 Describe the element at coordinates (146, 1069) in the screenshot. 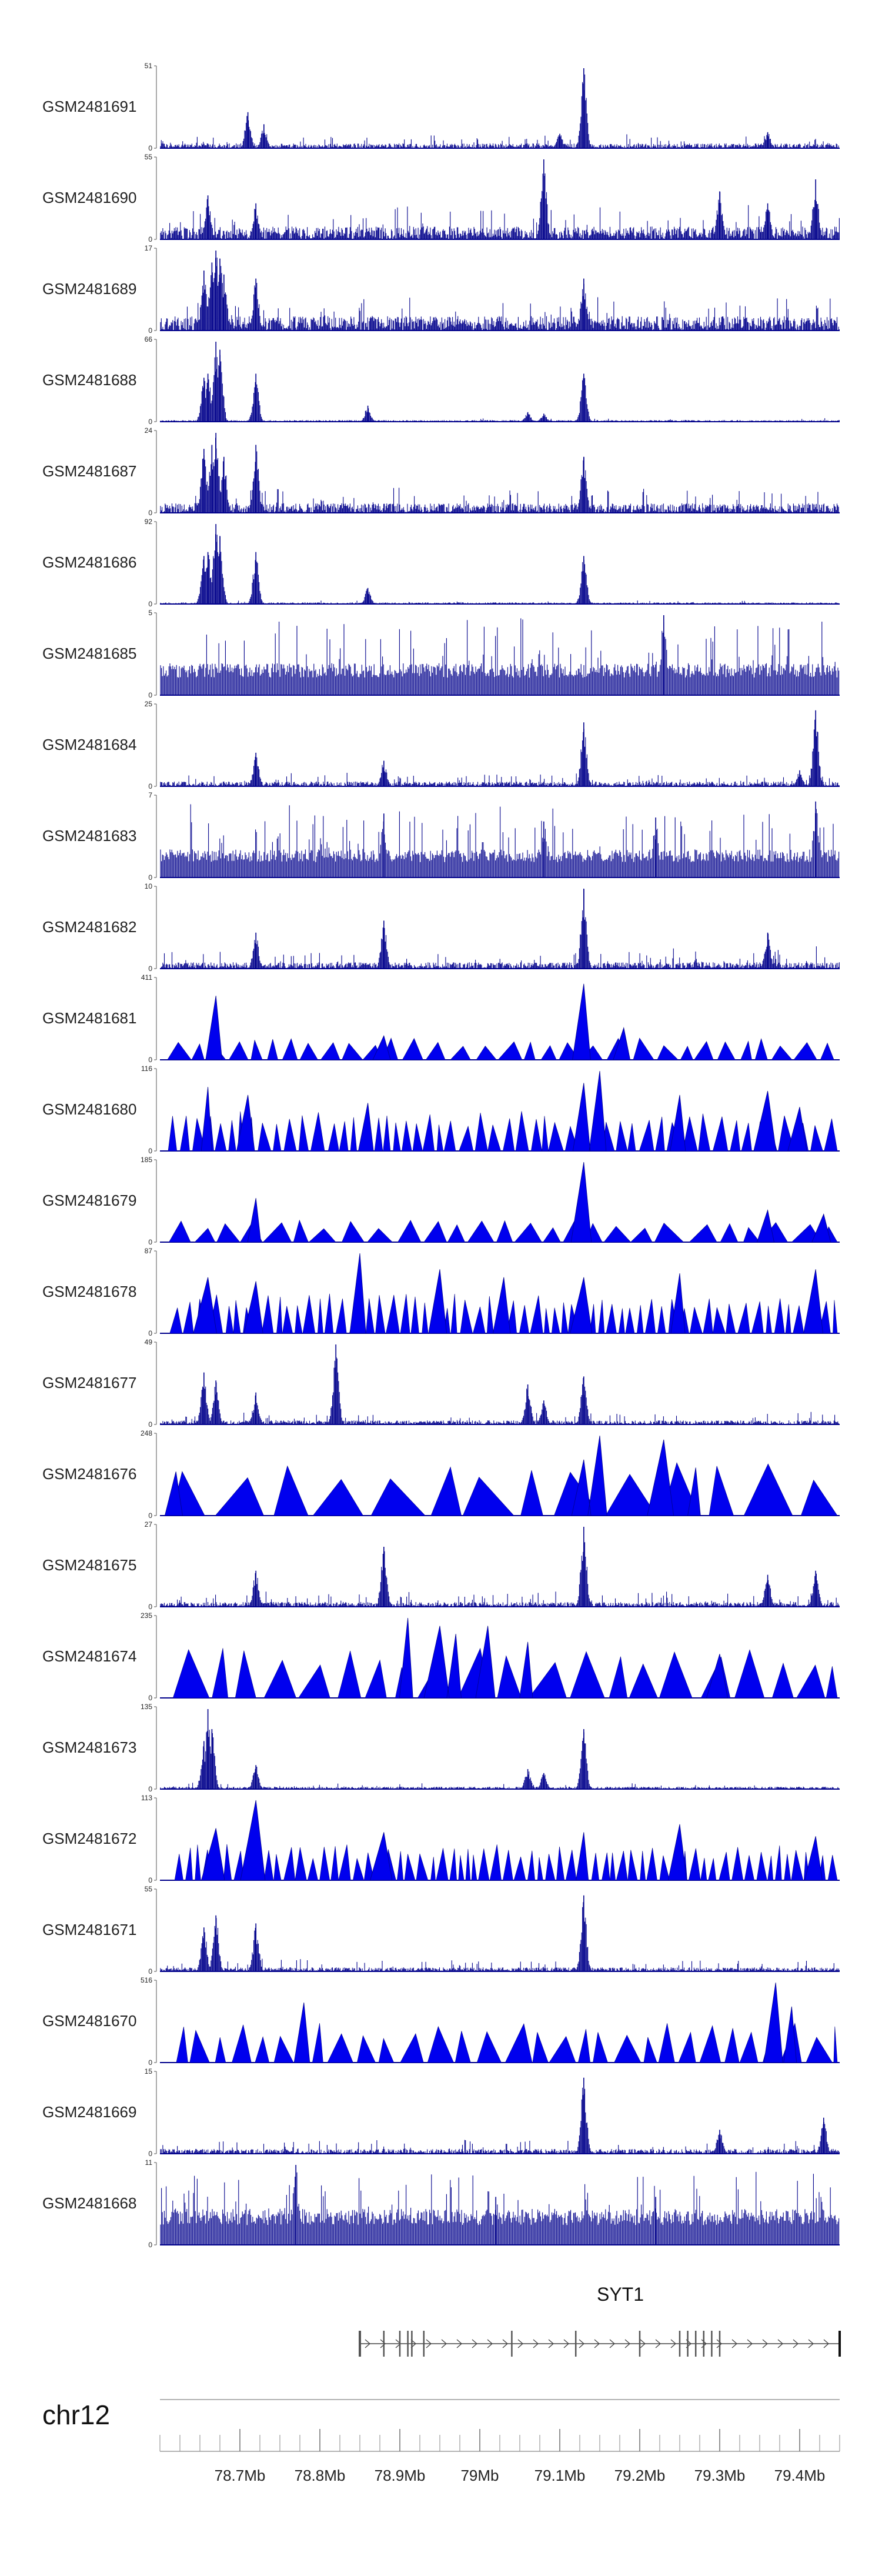

I see `y-max-label: 116` at that location.